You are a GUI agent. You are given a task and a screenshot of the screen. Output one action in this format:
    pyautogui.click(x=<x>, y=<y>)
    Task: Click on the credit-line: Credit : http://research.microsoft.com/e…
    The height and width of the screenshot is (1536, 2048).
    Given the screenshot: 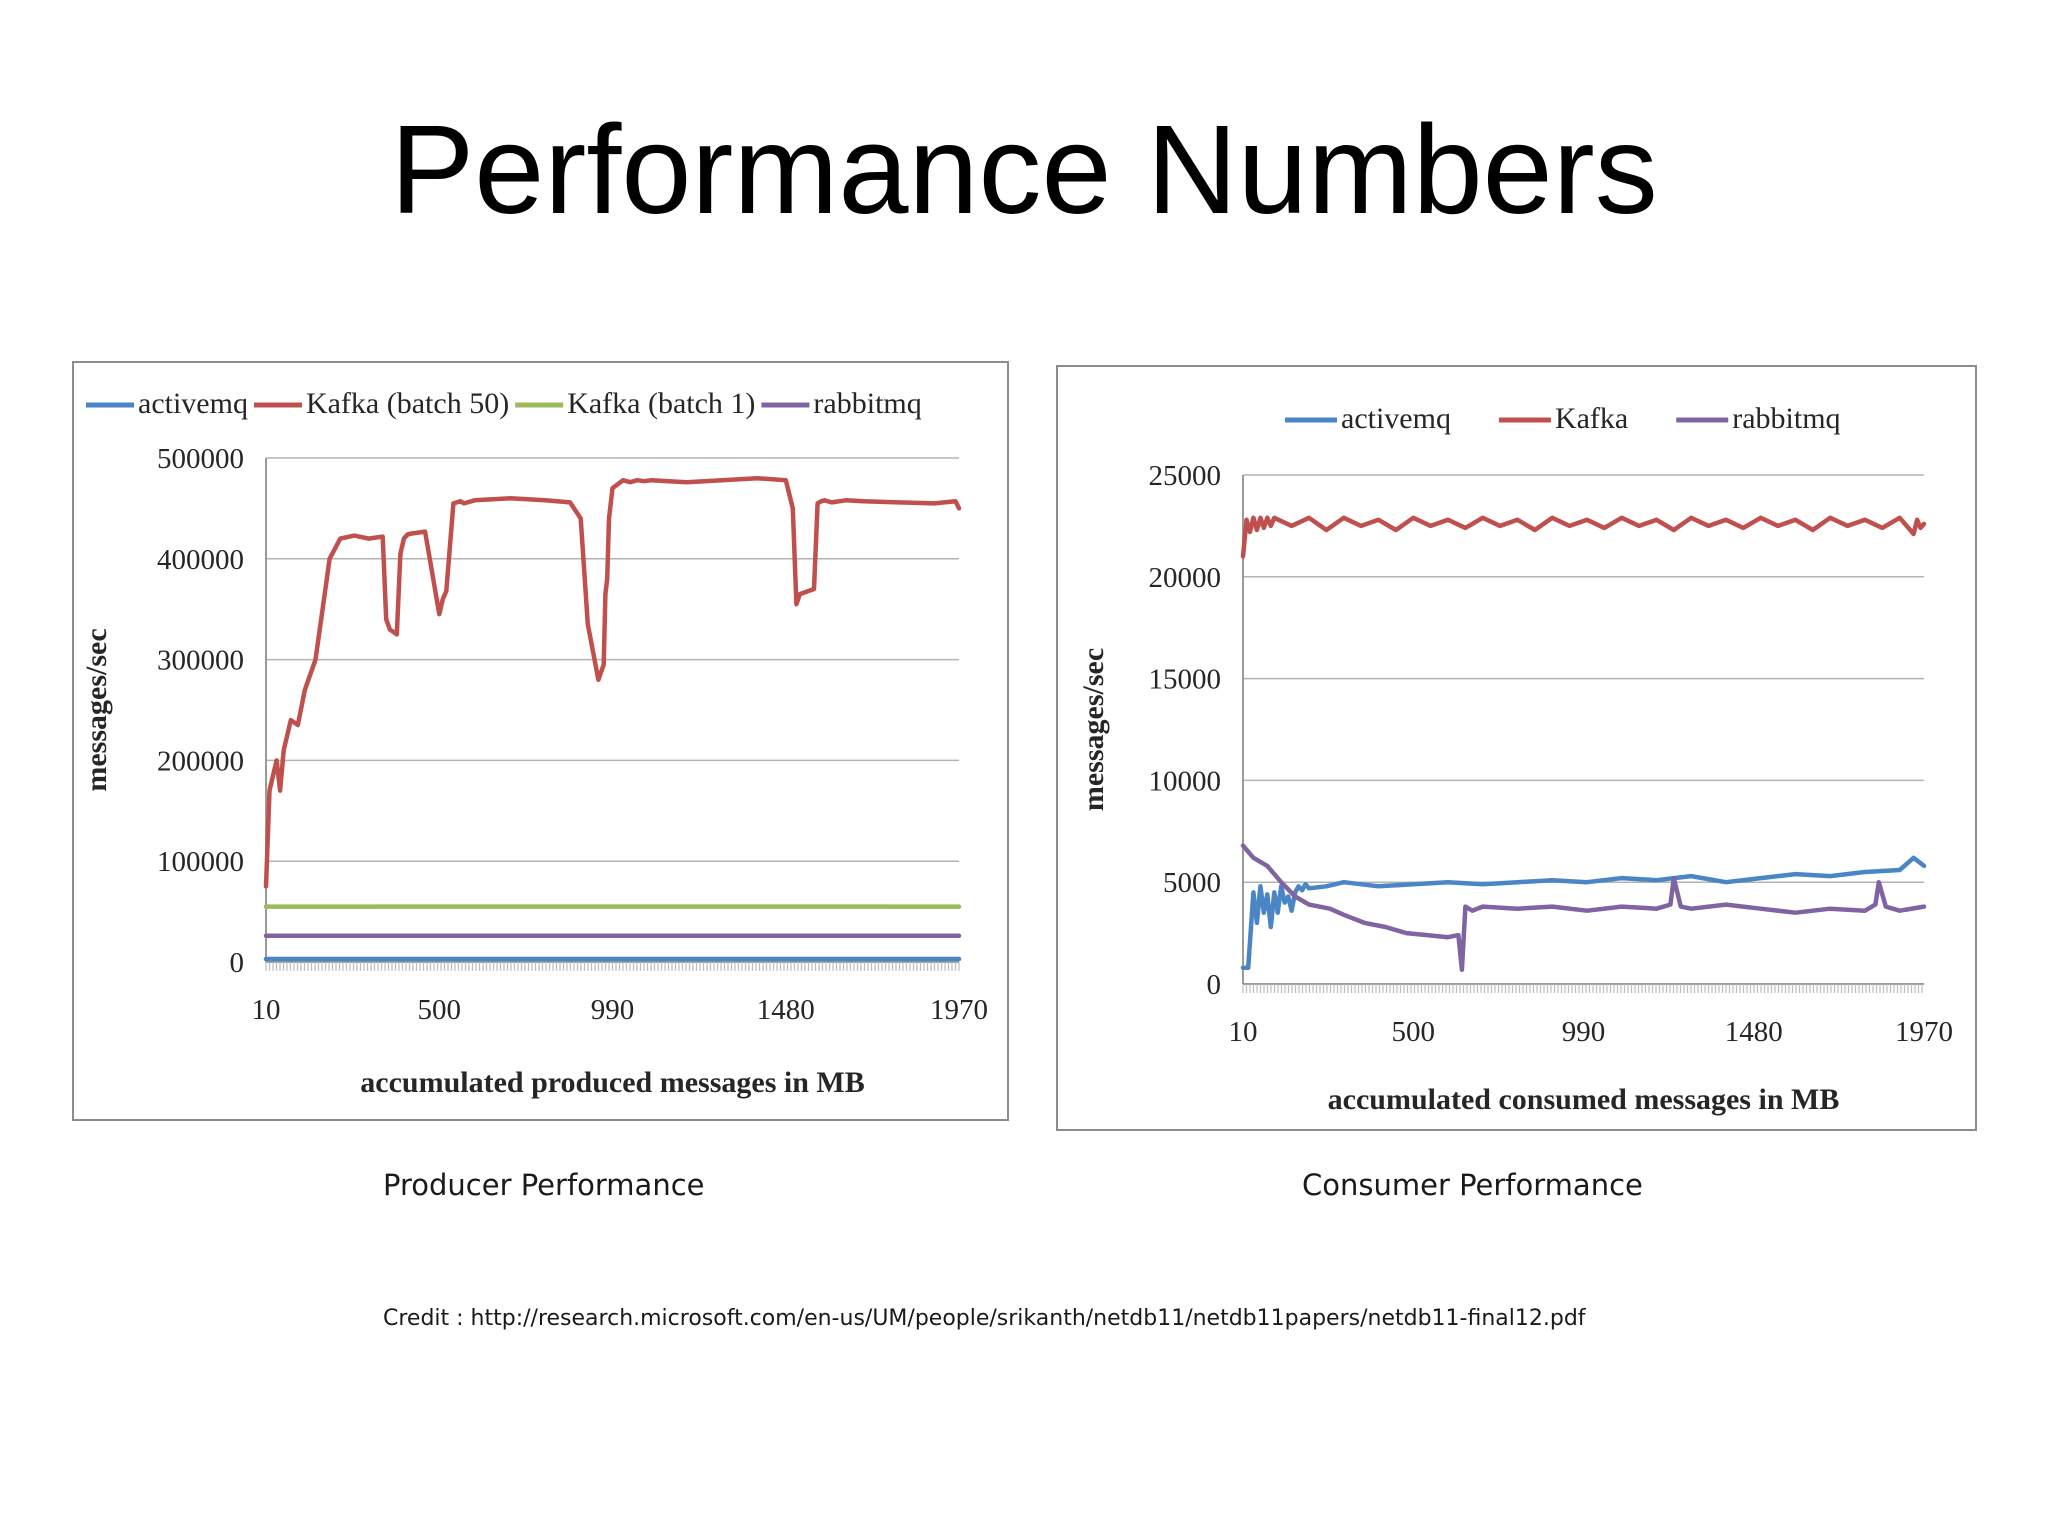 What is the action you would take?
    pyautogui.click(x=984, y=1318)
    